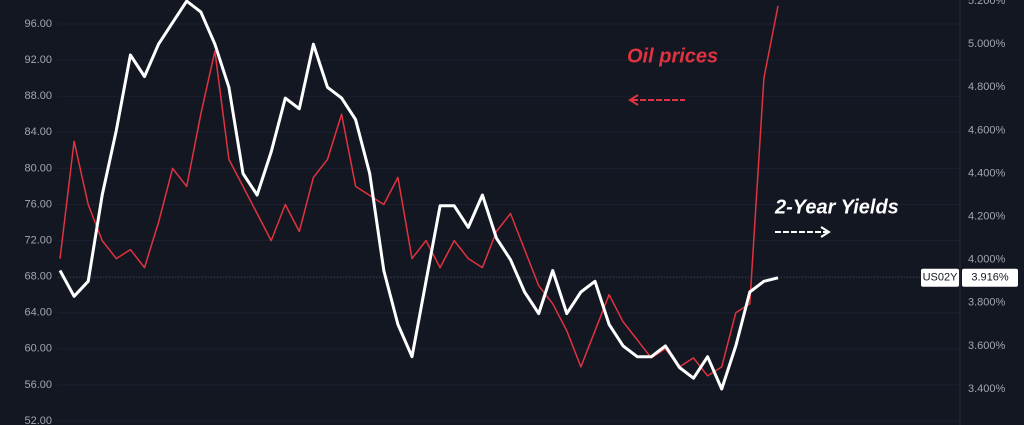 The width and height of the screenshot is (1024, 425). What do you see at coordinates (38, 96) in the screenshot?
I see `y-tick-label: 88.00` at bounding box center [38, 96].